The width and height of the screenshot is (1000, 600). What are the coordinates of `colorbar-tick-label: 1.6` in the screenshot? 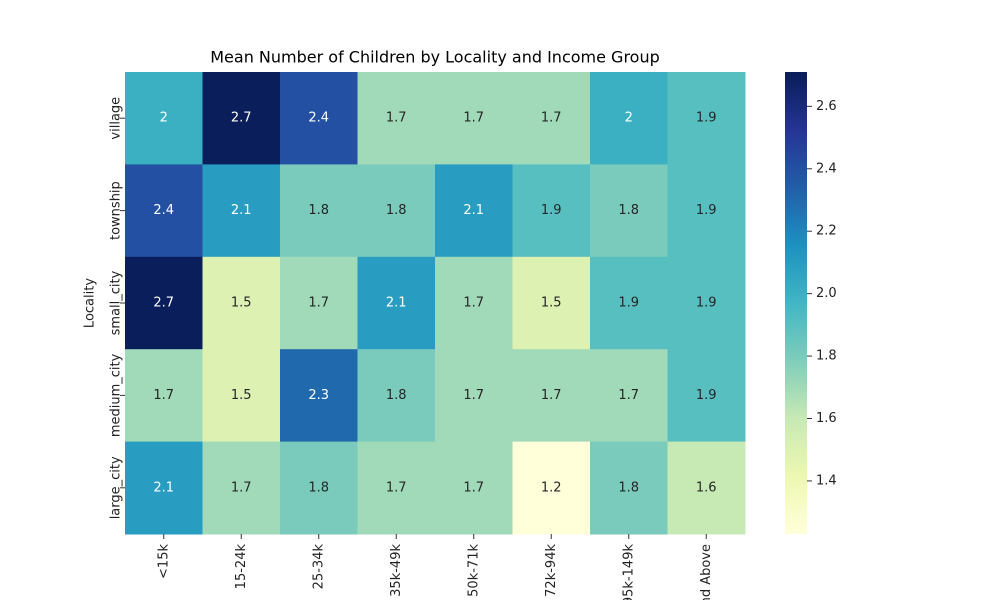 It's located at (826, 418).